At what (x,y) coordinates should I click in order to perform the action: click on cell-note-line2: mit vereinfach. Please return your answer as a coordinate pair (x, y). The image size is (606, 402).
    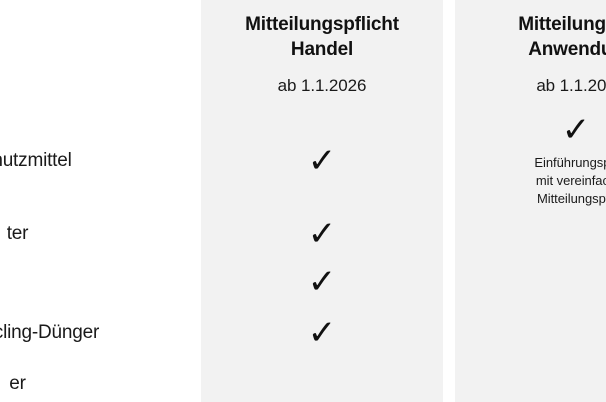
    Looking at the image, I should click on (570, 181).